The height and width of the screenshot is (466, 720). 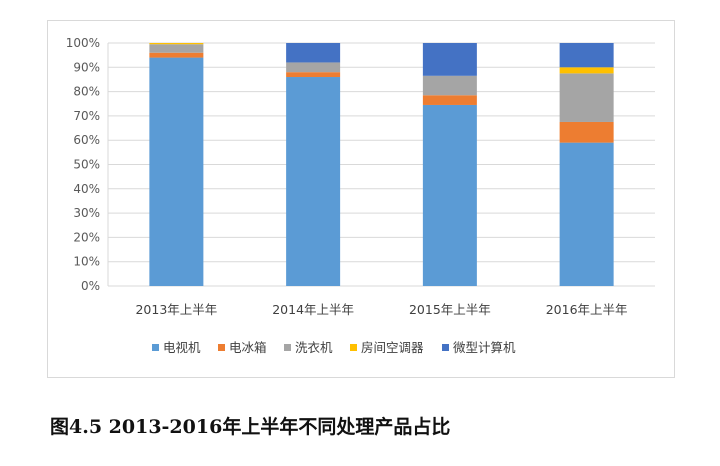 I want to click on y-tick-label: 50%, so click(x=86, y=165).